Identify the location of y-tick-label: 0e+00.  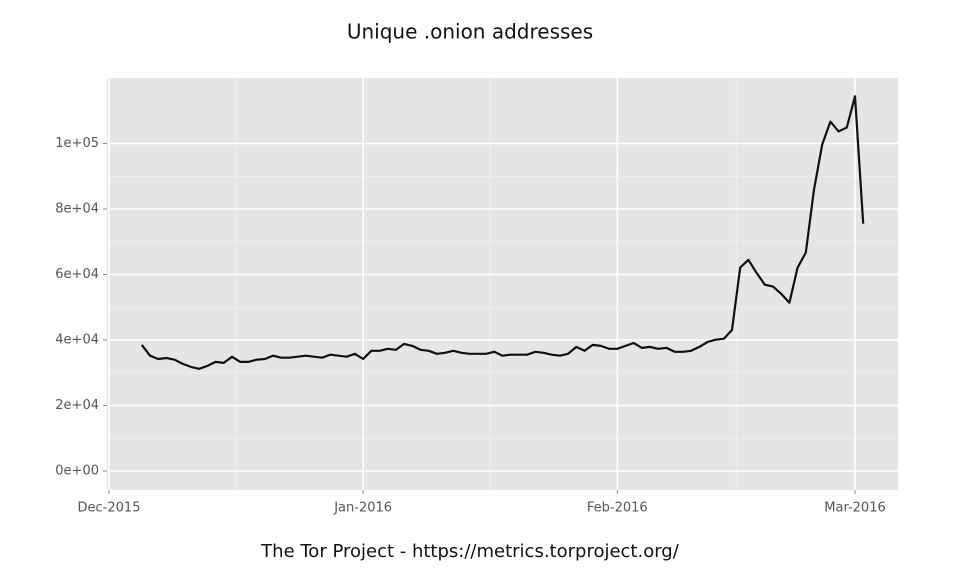
(77, 471).